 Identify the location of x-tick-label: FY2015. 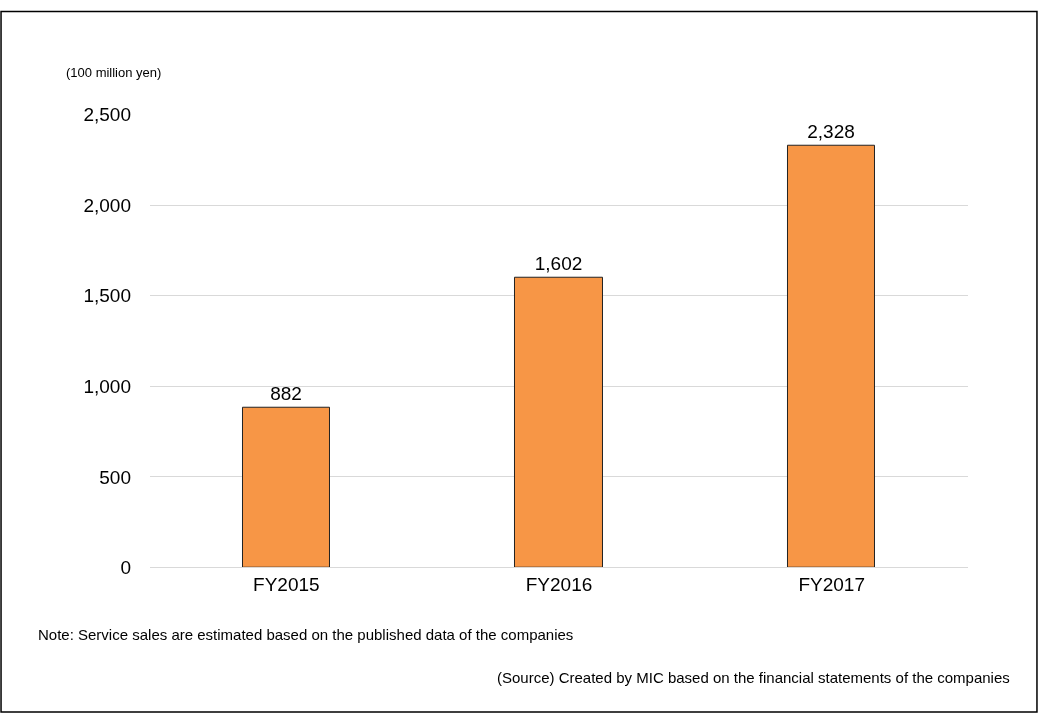
(286, 585).